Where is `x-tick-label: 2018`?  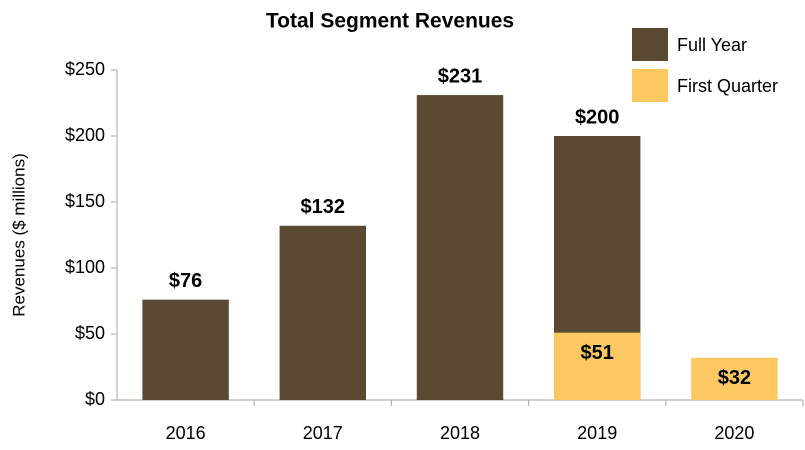 x-tick-label: 2018 is located at coordinates (460, 433).